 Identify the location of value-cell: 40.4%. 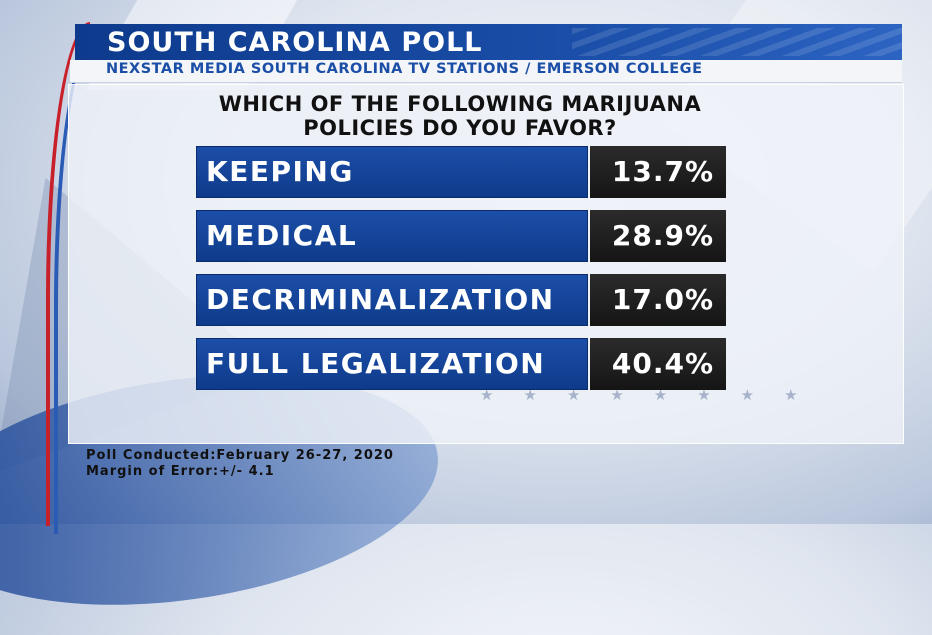
(658, 364).